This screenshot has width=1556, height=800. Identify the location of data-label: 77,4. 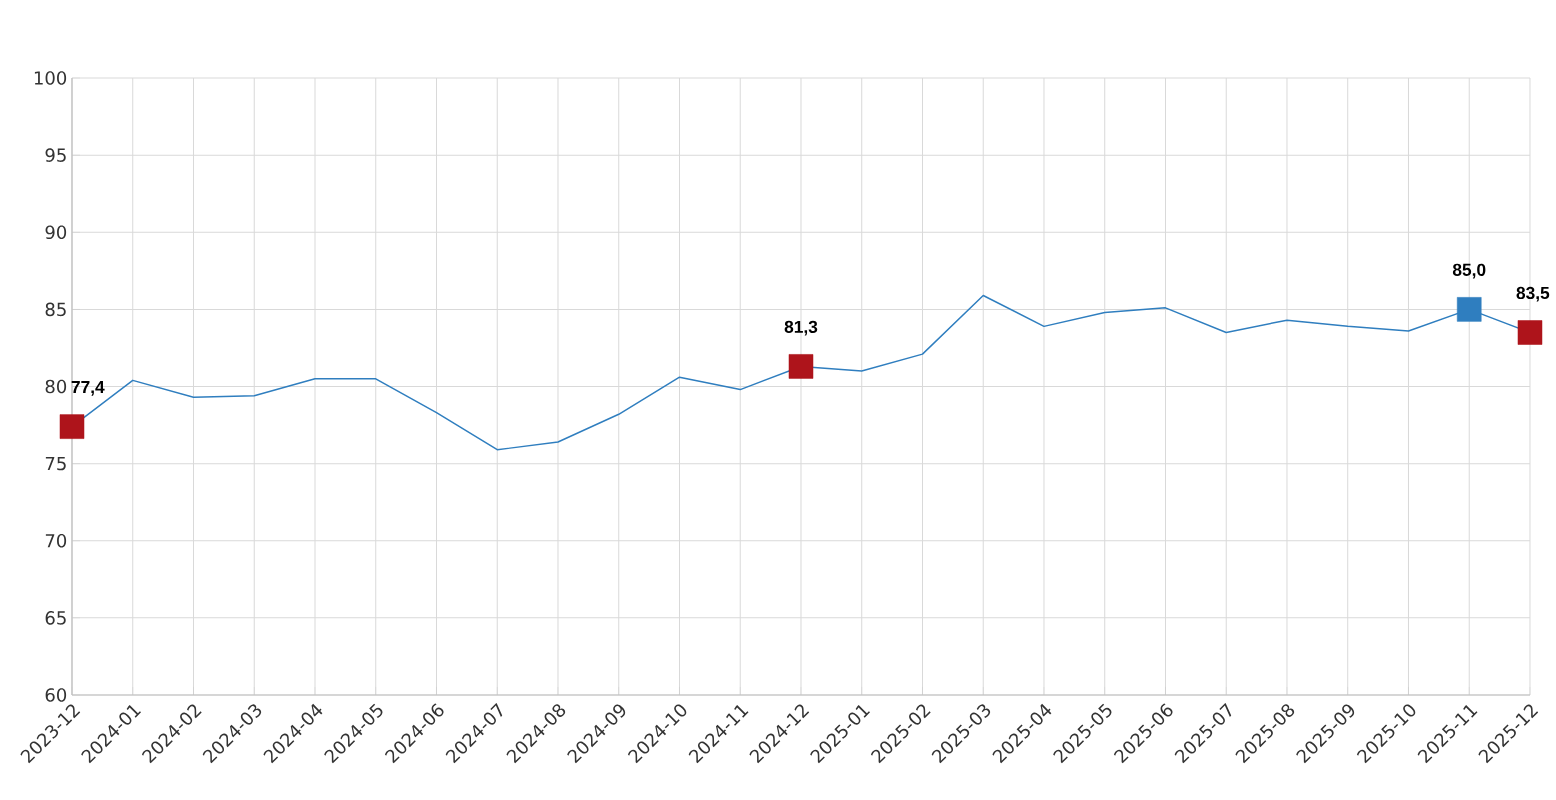
(88, 388).